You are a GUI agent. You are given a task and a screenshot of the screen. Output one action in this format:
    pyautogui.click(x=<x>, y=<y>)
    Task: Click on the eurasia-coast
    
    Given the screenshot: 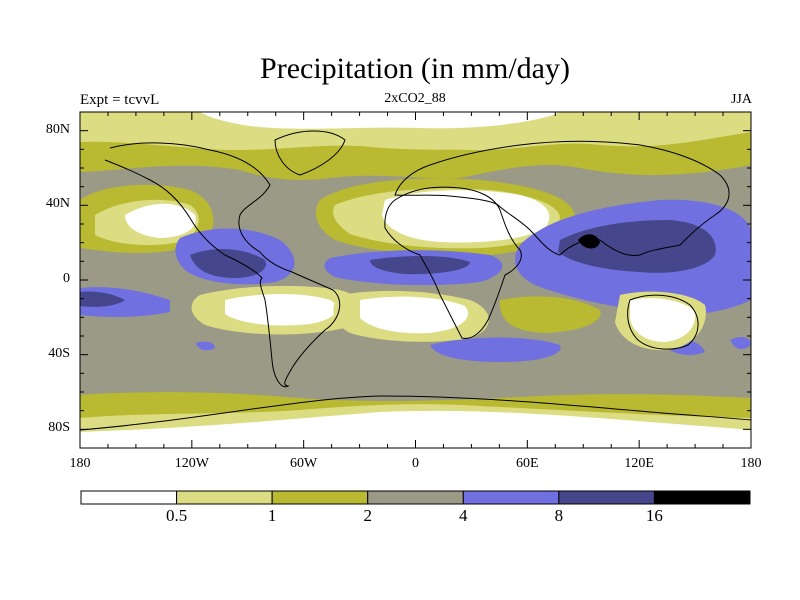 What is the action you would take?
    pyautogui.click(x=562, y=198)
    